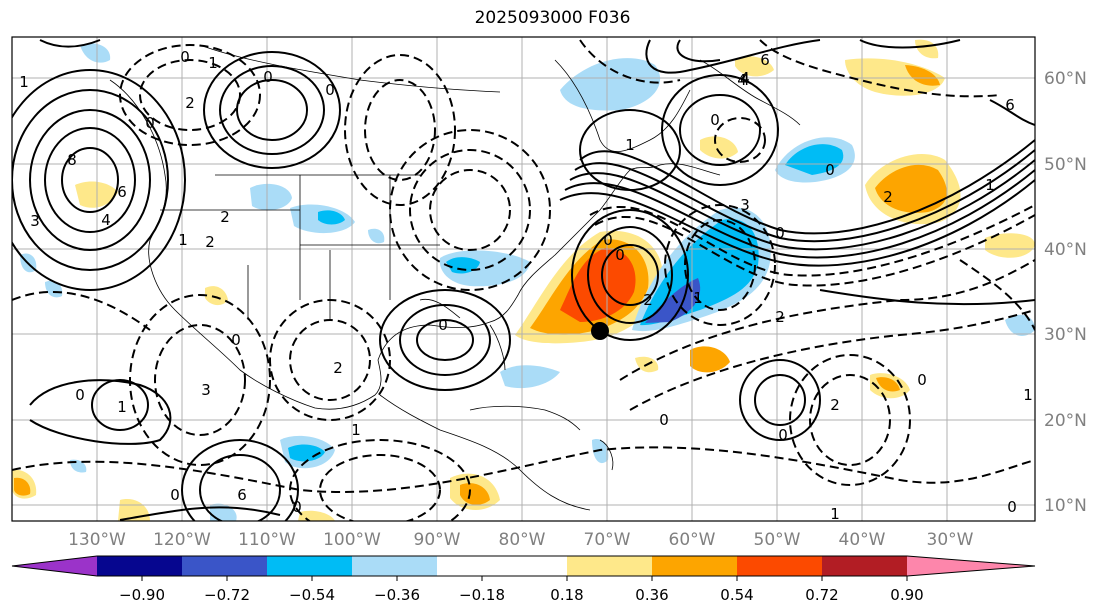  I want to click on lon-label: 110°W, so click(267, 540).